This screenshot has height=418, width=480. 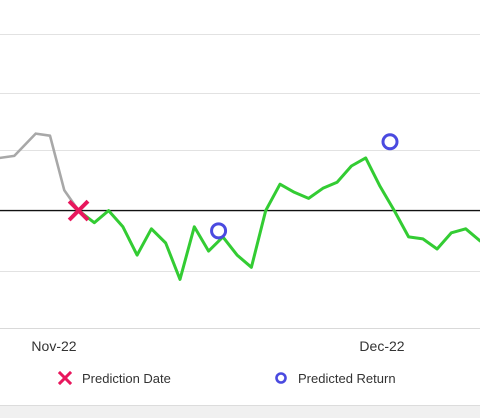 I want to click on x-axis-ticks: Nov-22 Dec-22, so click(x=217, y=346).